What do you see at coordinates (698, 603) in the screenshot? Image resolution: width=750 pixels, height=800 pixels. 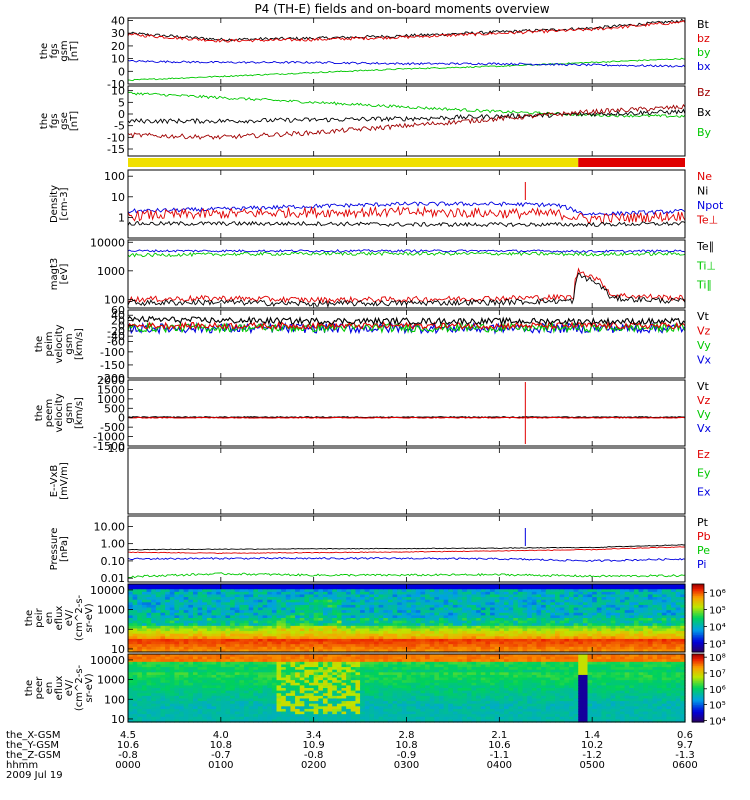 I see `colorbar-swatch` at bounding box center [698, 603].